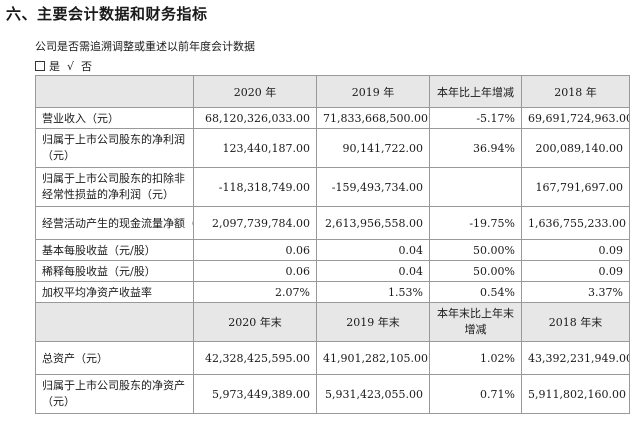 This screenshot has width=640, height=439. Describe the element at coordinates (71, 66) in the screenshot. I see `check-mark-icon: √` at that location.